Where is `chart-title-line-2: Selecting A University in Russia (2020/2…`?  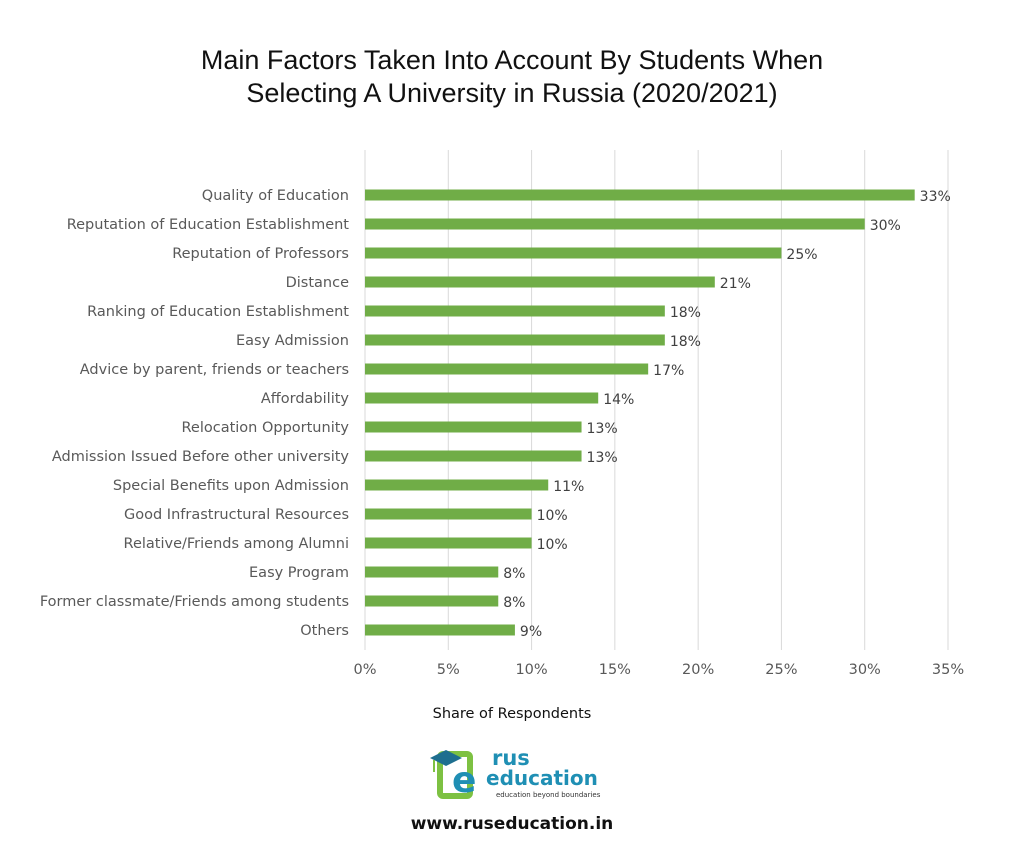 chart-title-line-2: Selecting A University in Russia (2020/2… is located at coordinates (512, 93).